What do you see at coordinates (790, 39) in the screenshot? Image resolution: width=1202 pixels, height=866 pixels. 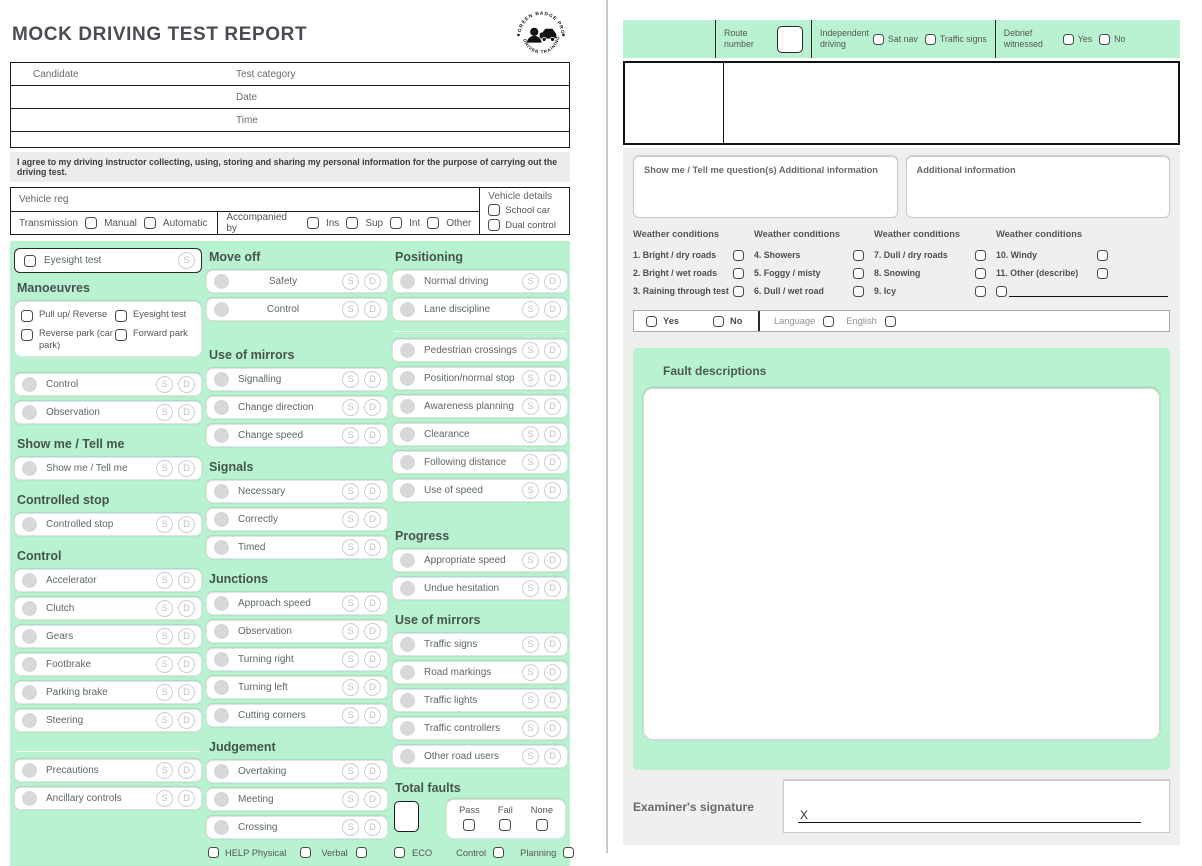 I see `route-number-input` at bounding box center [790, 39].